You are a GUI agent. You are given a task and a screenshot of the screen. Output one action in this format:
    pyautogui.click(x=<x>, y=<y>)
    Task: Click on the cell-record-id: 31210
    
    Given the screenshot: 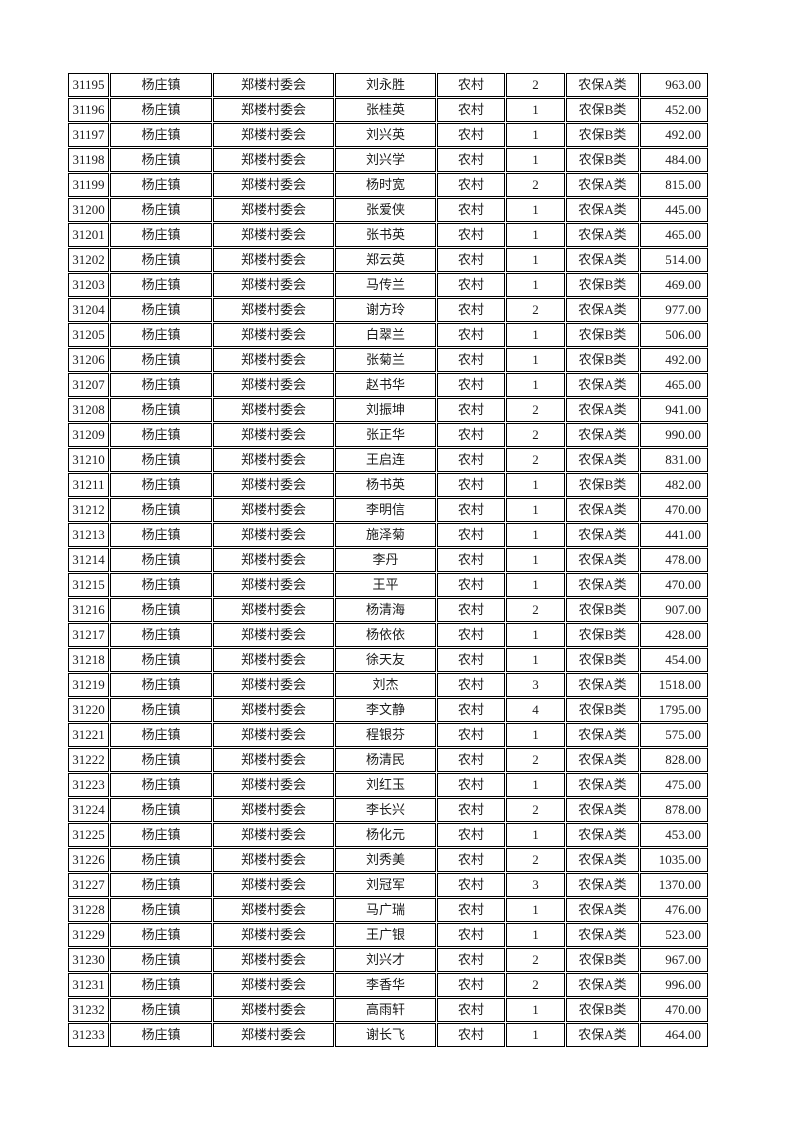 What is the action you would take?
    pyautogui.click(x=88, y=460)
    